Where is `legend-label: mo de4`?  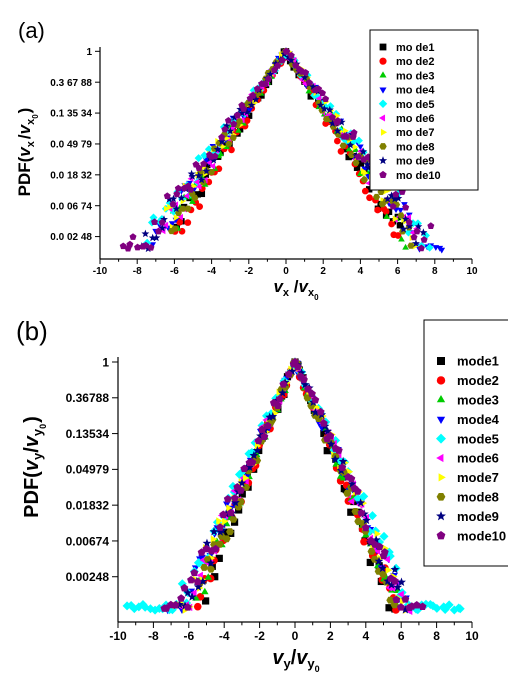 legend-label: mo de4 is located at coordinates (415, 91).